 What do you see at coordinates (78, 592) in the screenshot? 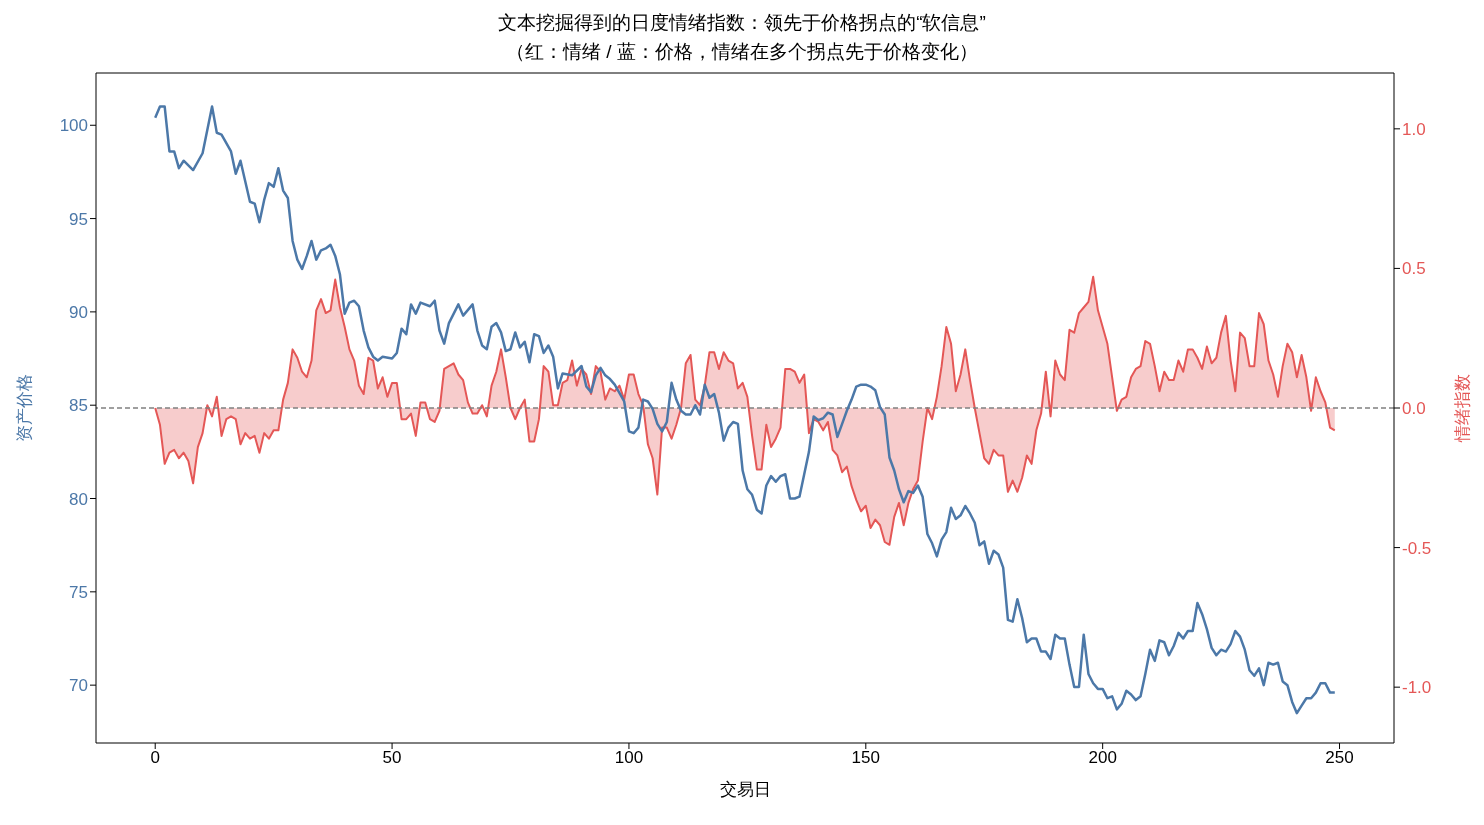
I see `y-tick-label: 75` at bounding box center [78, 592].